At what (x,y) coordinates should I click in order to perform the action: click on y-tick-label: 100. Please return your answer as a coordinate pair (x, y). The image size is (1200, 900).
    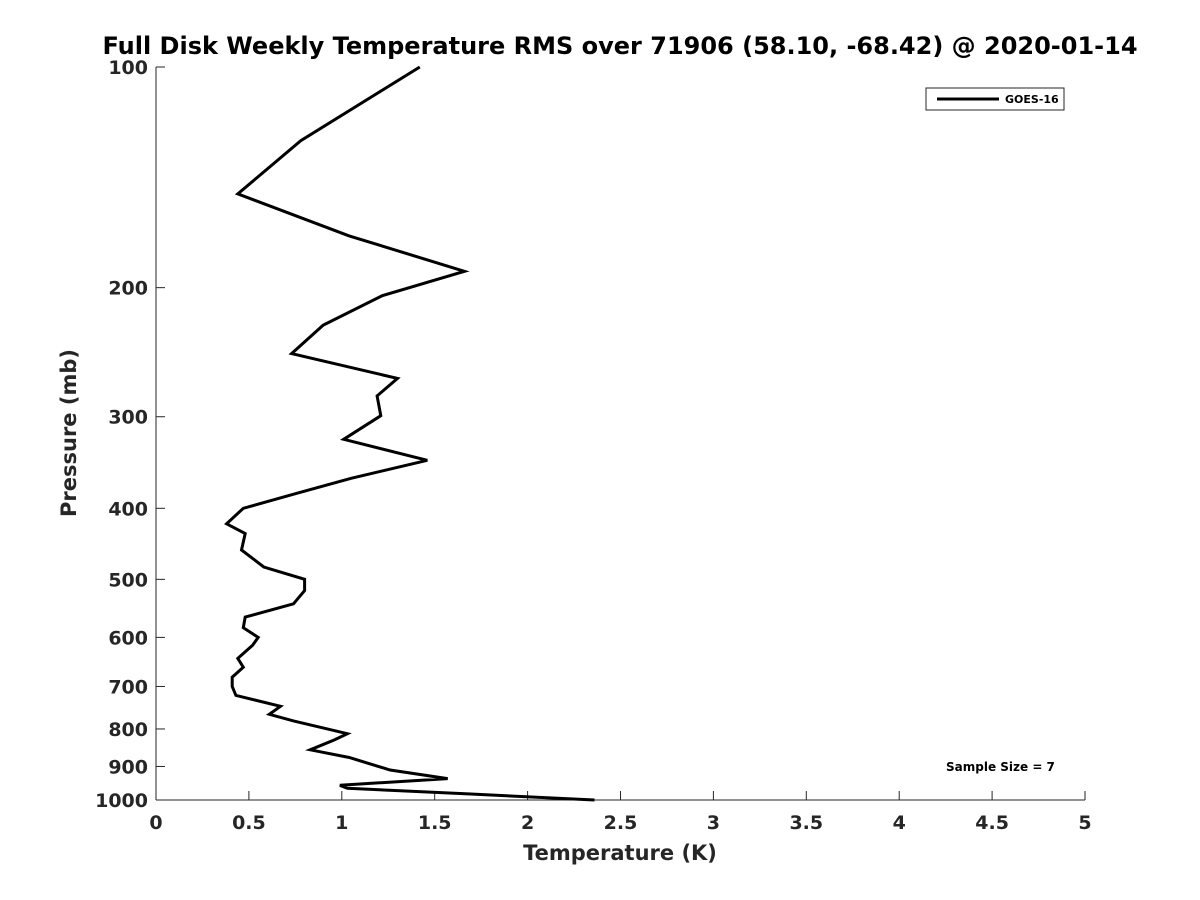
    Looking at the image, I should click on (128, 68).